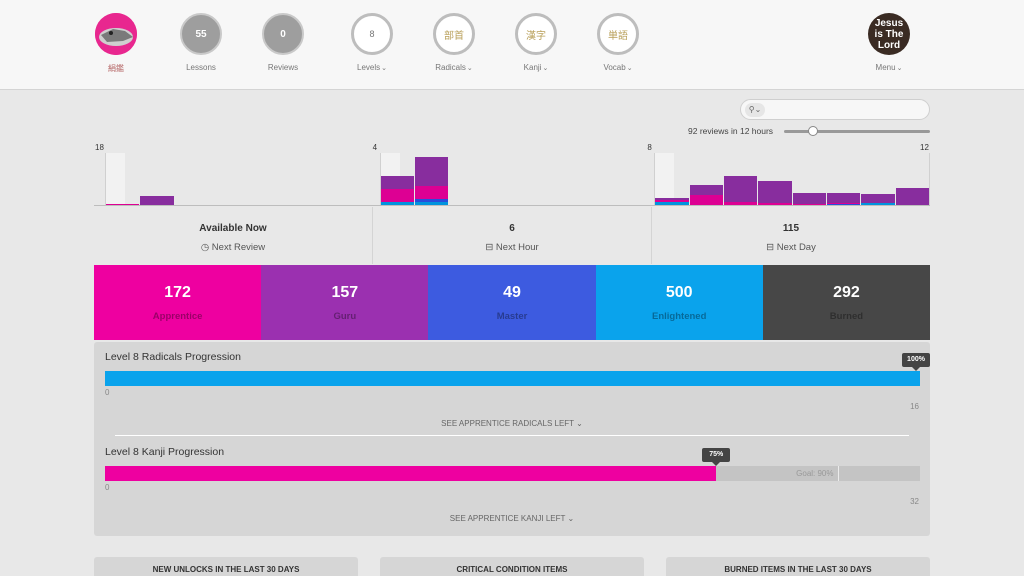  Describe the element at coordinates (924, 147) in the screenshot. I see `chart-tick-label: 12` at that location.